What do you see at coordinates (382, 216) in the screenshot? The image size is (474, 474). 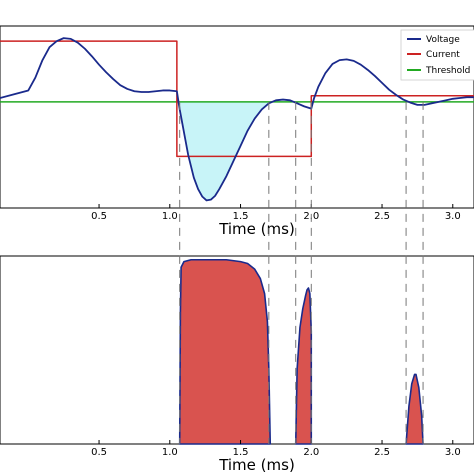 I see `top-x-tick-label: 2.5` at bounding box center [382, 216].